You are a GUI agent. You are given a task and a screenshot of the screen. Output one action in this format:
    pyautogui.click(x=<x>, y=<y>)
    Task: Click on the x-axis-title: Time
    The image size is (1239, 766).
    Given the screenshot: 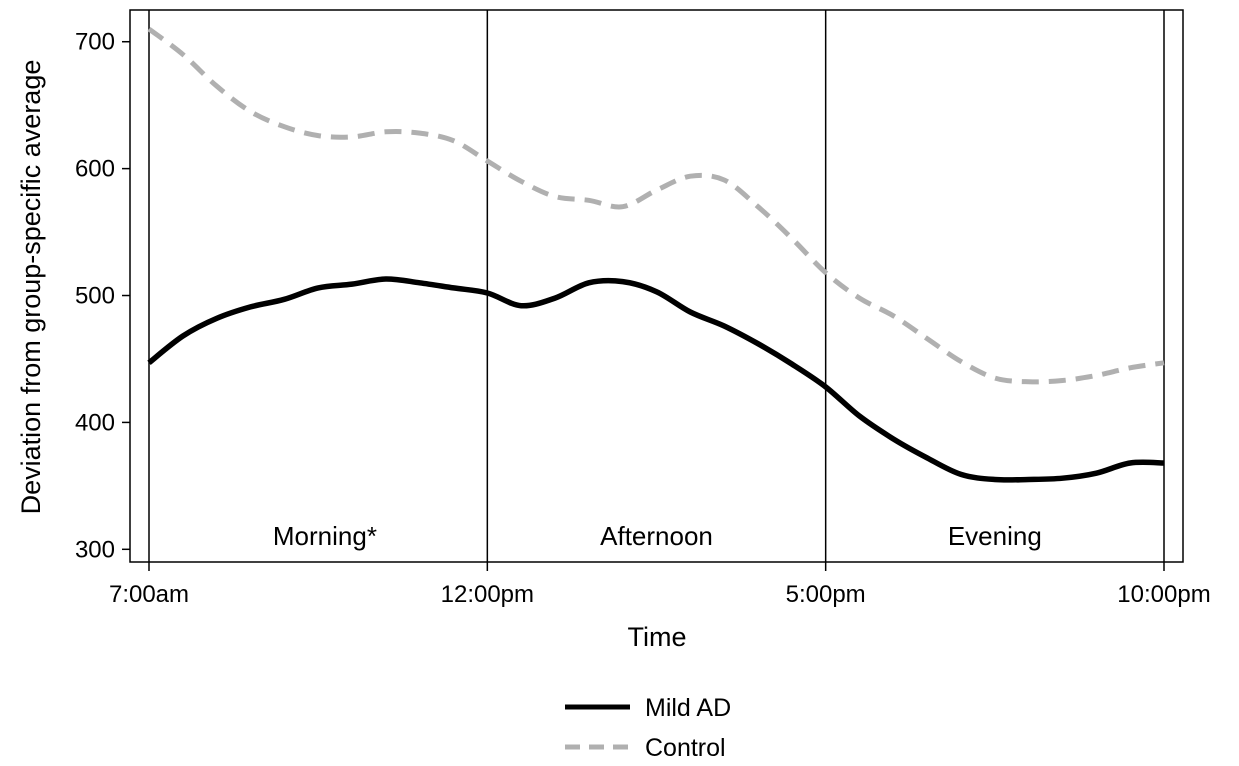 What is the action you would take?
    pyautogui.click(x=657, y=637)
    